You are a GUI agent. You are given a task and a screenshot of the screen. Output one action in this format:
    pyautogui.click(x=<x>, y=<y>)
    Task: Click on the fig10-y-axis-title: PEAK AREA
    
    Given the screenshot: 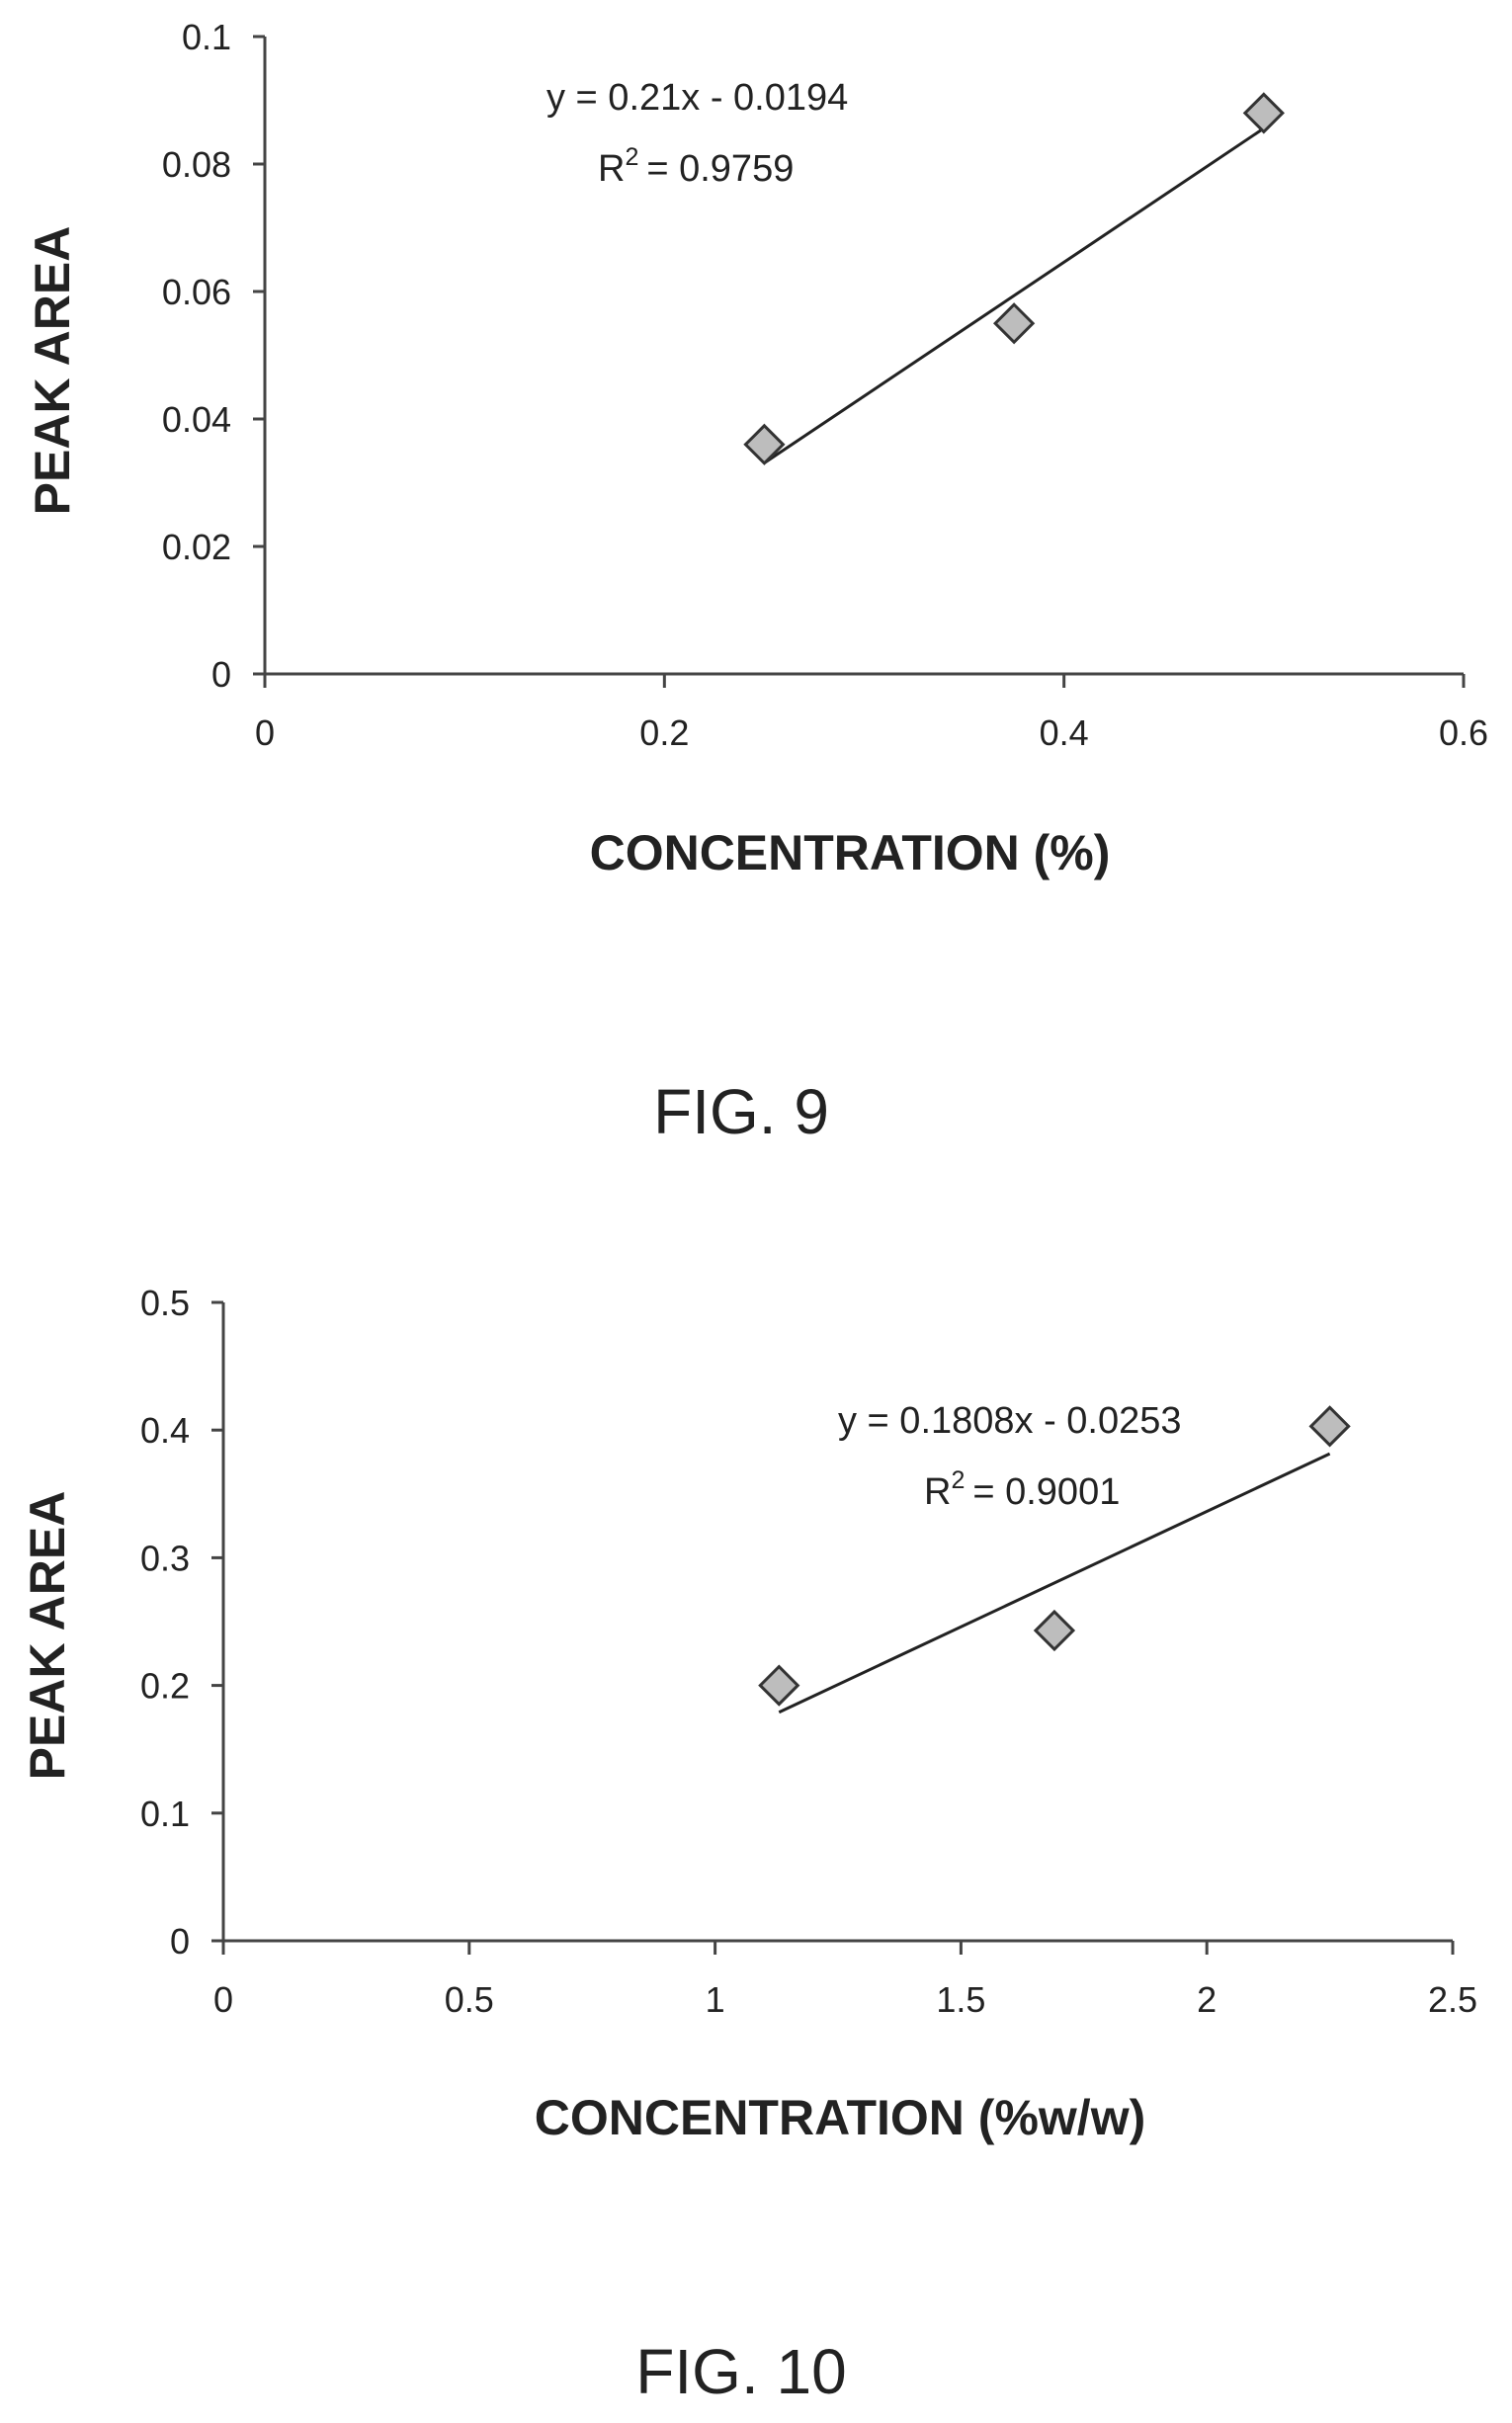 What is the action you would take?
    pyautogui.click(x=47, y=1636)
    